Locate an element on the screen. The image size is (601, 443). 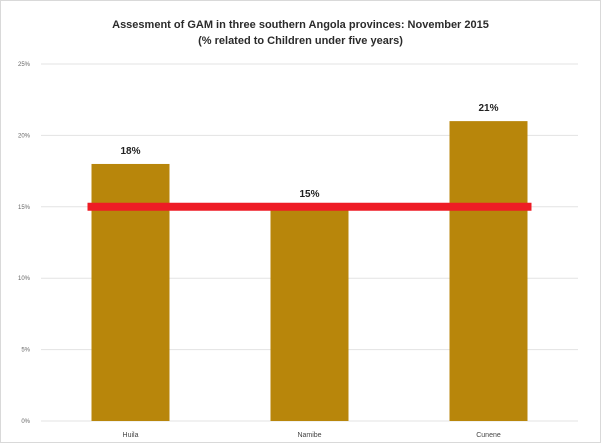
bar-namibe is located at coordinates (309, 313).